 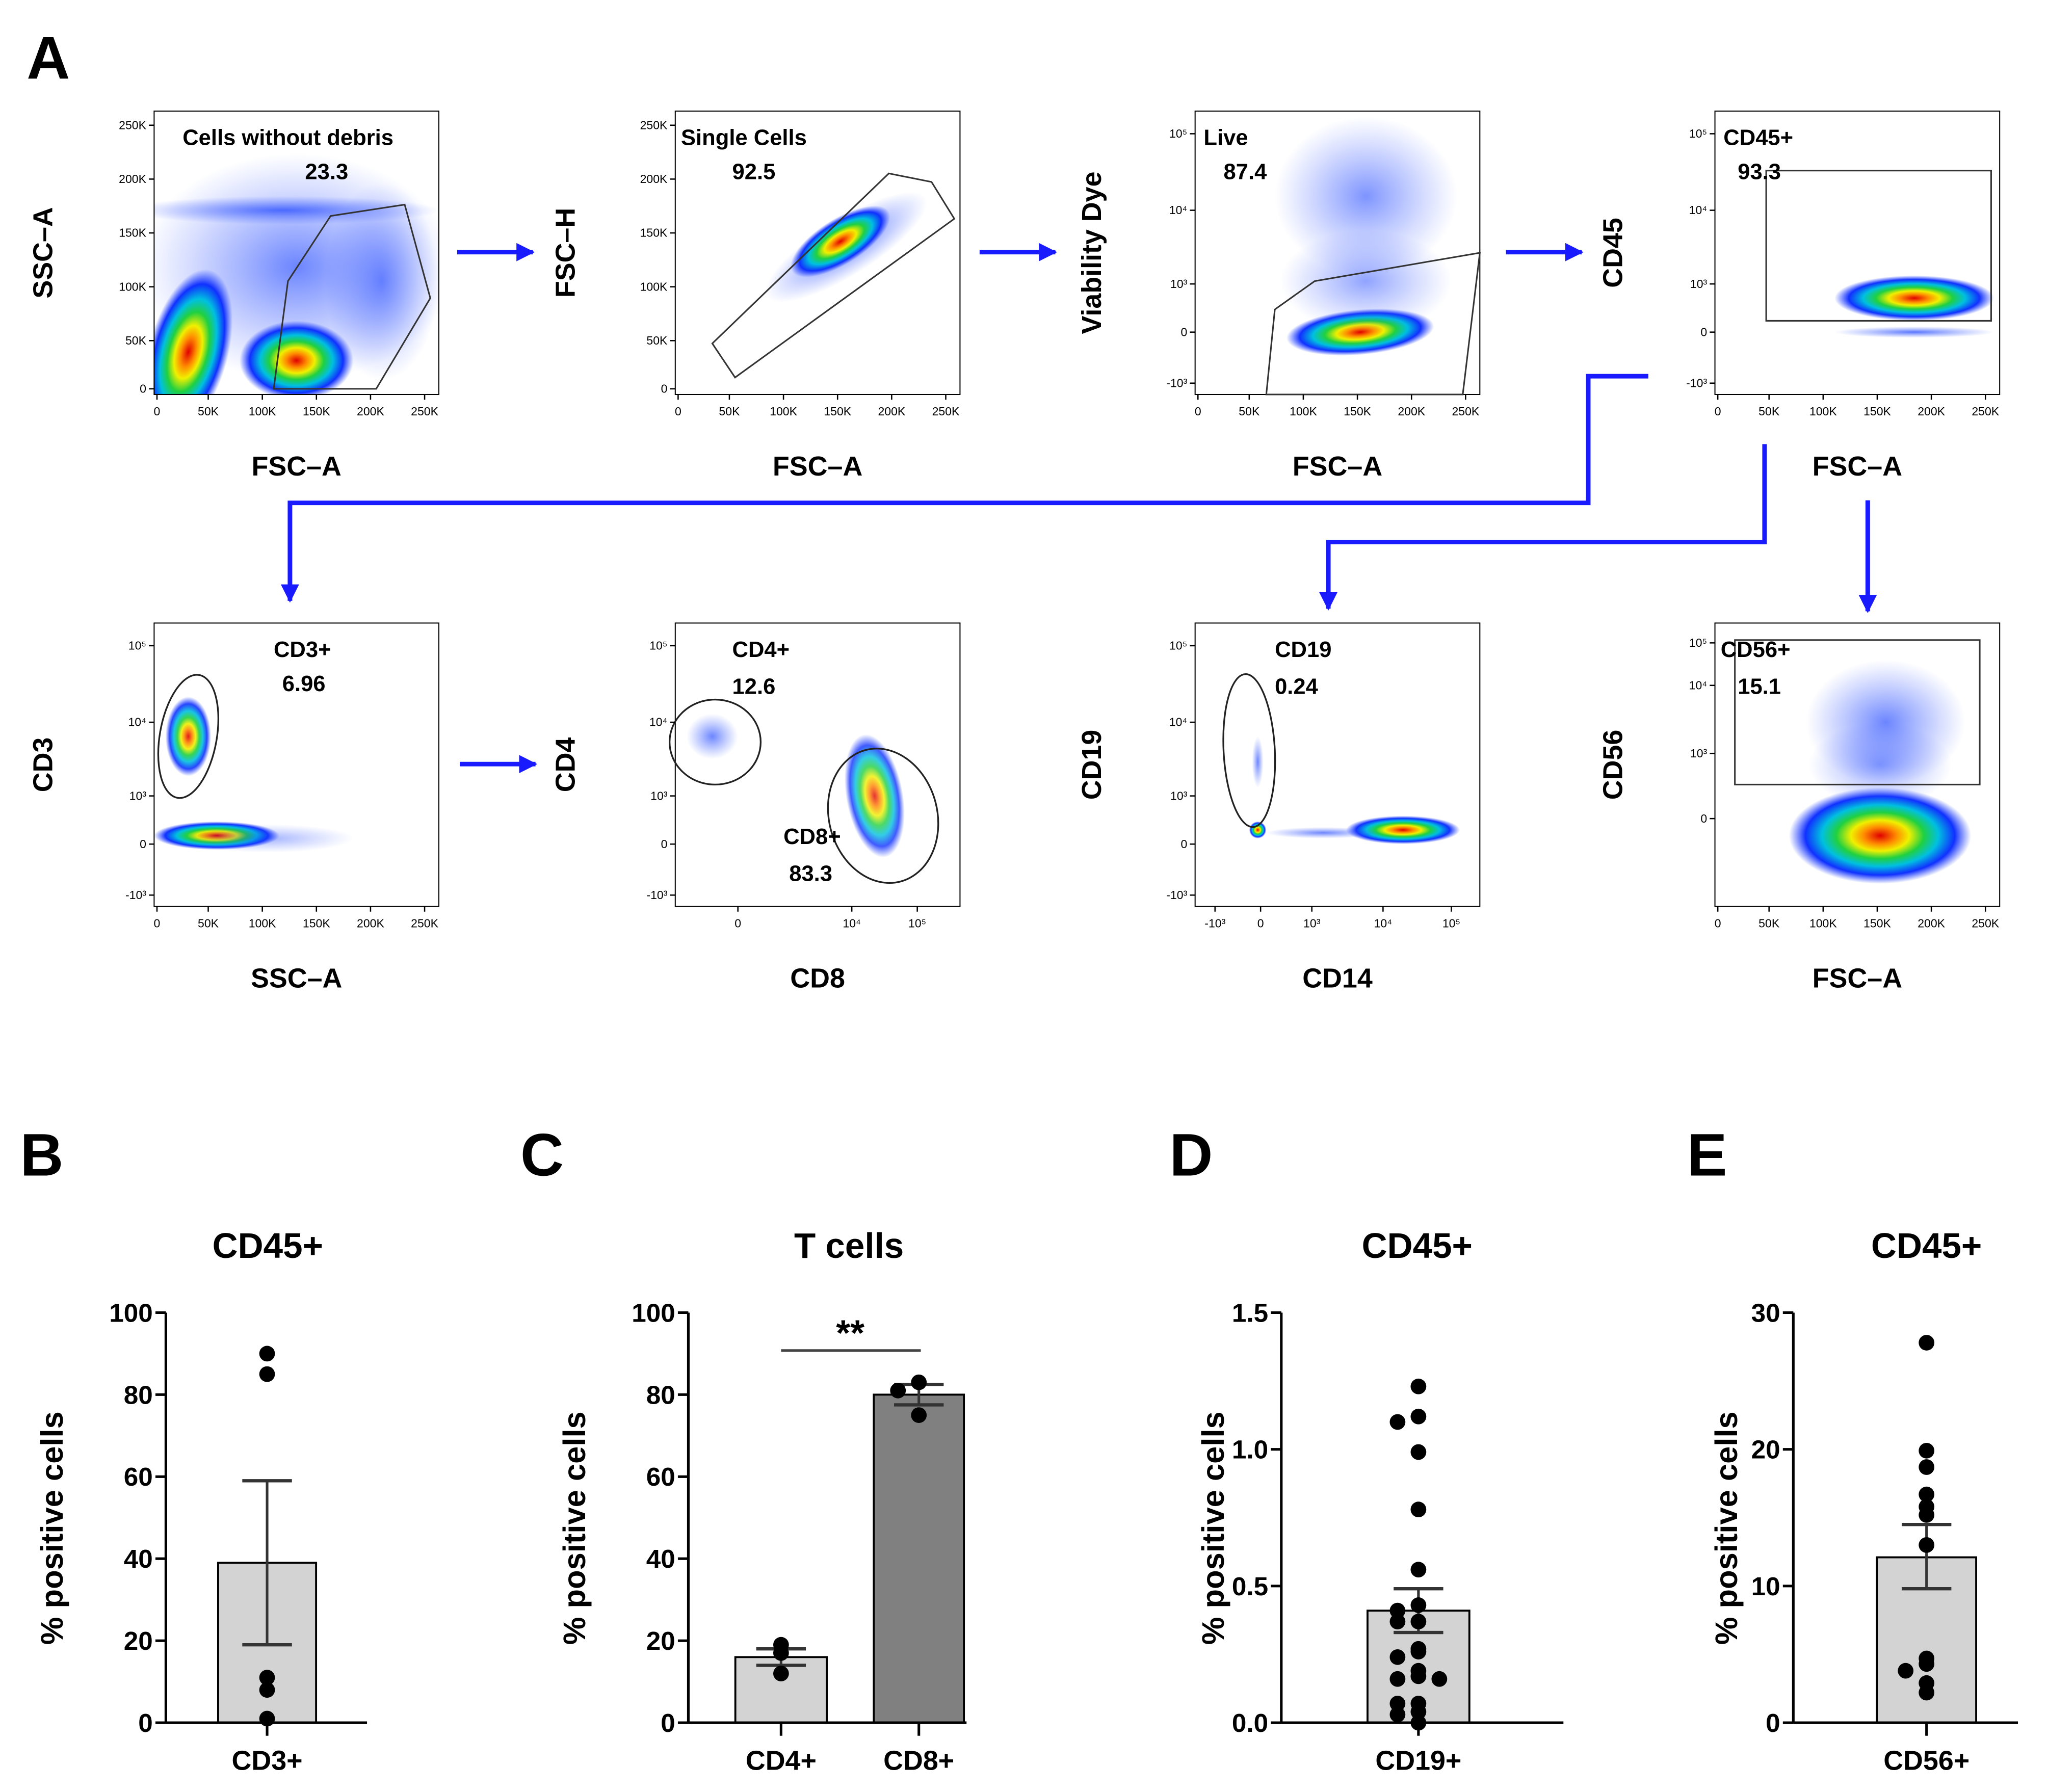 What do you see at coordinates (302, 650) in the screenshot?
I see `gate-name: CD3+` at bounding box center [302, 650].